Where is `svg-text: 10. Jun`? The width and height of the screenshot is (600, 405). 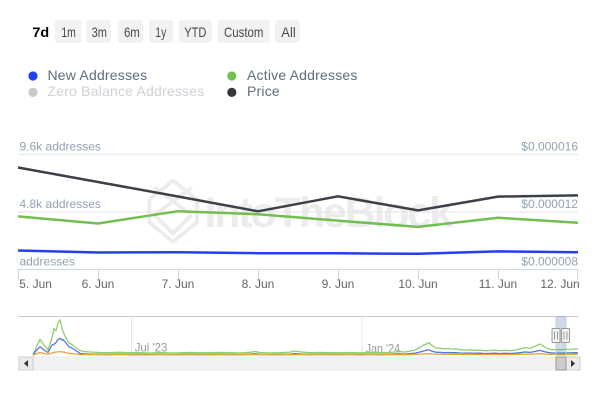
svg-text: 10. Jun is located at coordinates (417, 284).